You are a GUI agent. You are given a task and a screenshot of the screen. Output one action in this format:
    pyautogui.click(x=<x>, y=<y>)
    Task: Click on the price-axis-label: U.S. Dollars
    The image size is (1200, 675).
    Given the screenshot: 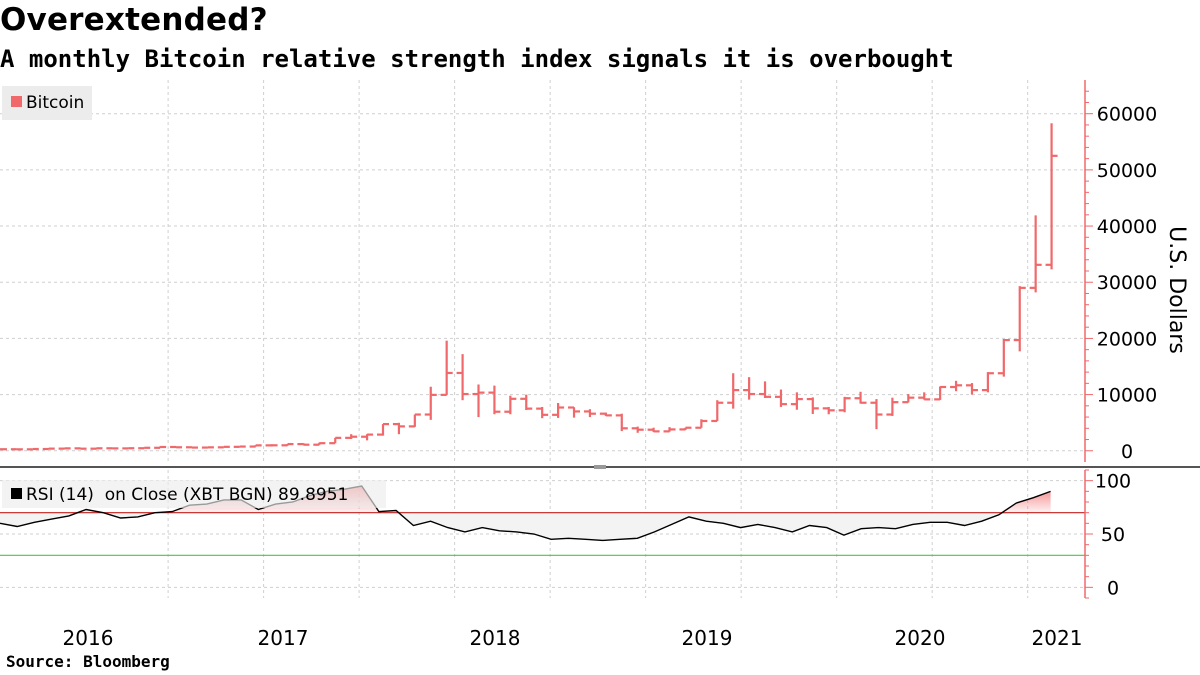 What is the action you would take?
    pyautogui.click(x=1176, y=290)
    